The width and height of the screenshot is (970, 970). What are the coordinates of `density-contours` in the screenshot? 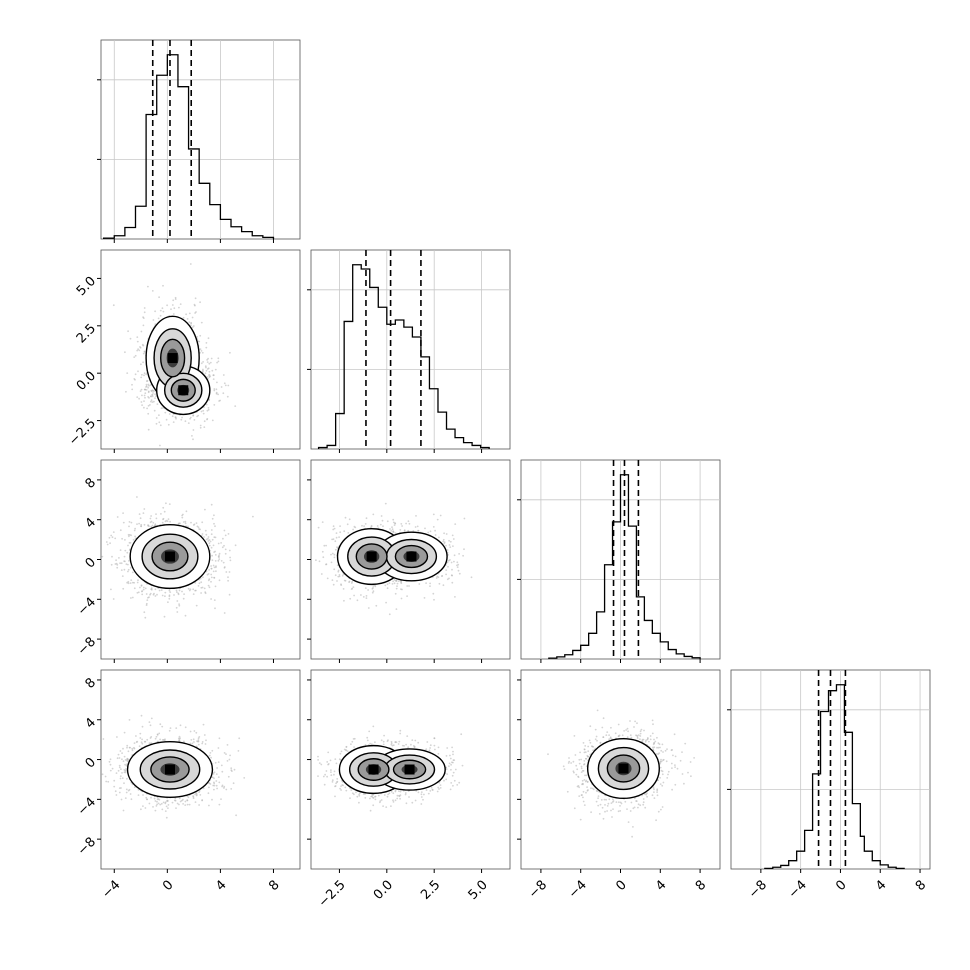 It's located at (170, 556).